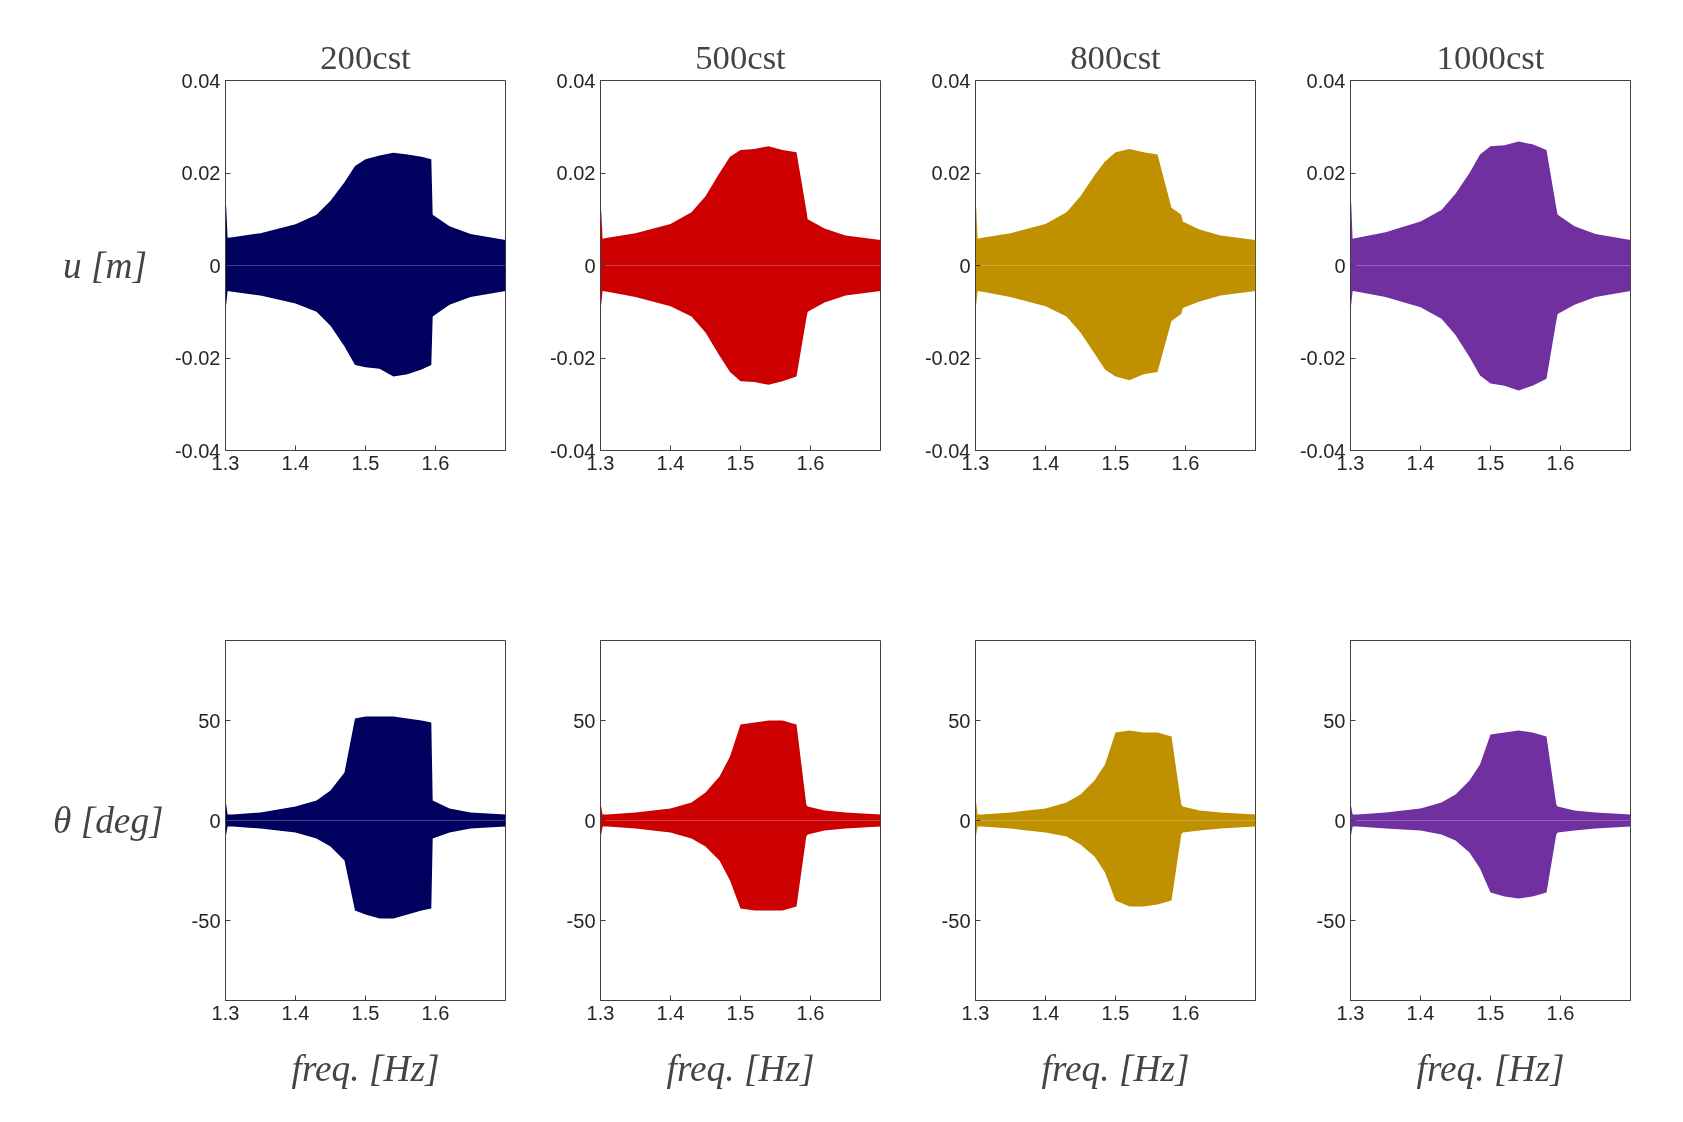 The image size is (1683, 1122). What do you see at coordinates (1116, 56) in the screenshot?
I see `chart-title: 800cst` at bounding box center [1116, 56].